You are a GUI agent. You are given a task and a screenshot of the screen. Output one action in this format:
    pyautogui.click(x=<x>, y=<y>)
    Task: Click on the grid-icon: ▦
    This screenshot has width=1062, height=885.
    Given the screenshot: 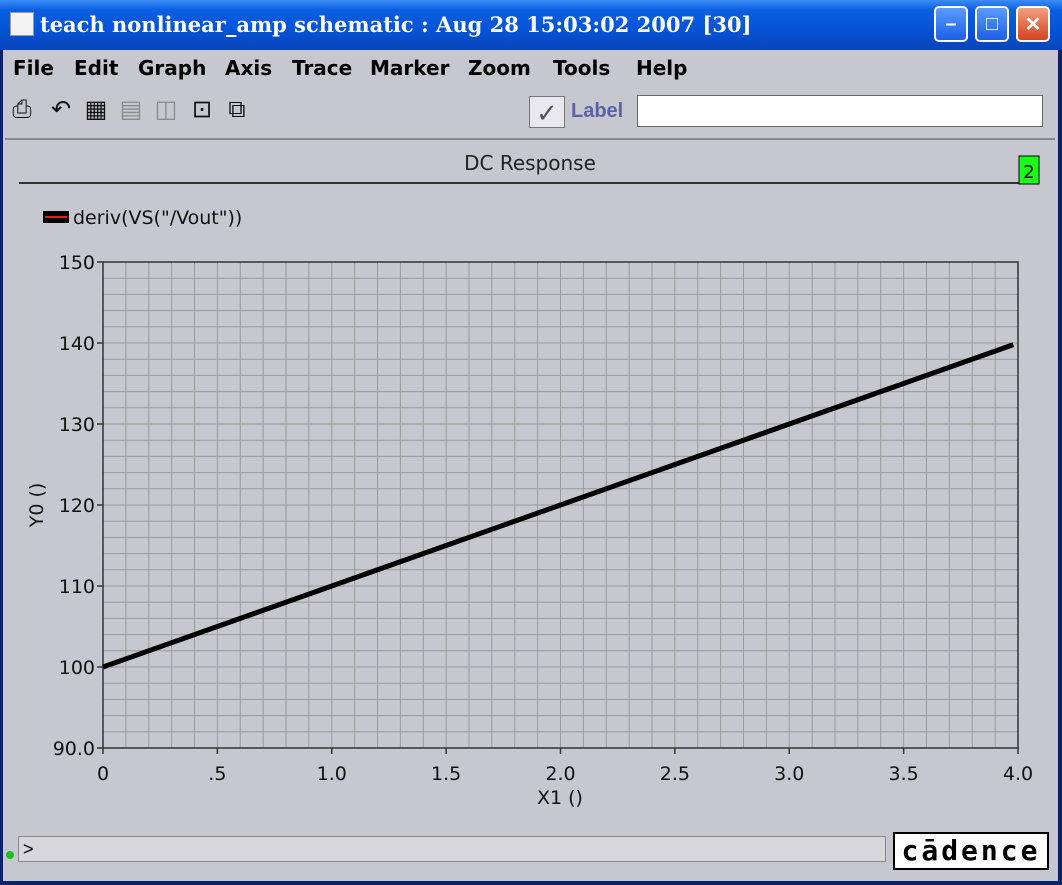 What is the action you would take?
    pyautogui.click(x=96, y=109)
    